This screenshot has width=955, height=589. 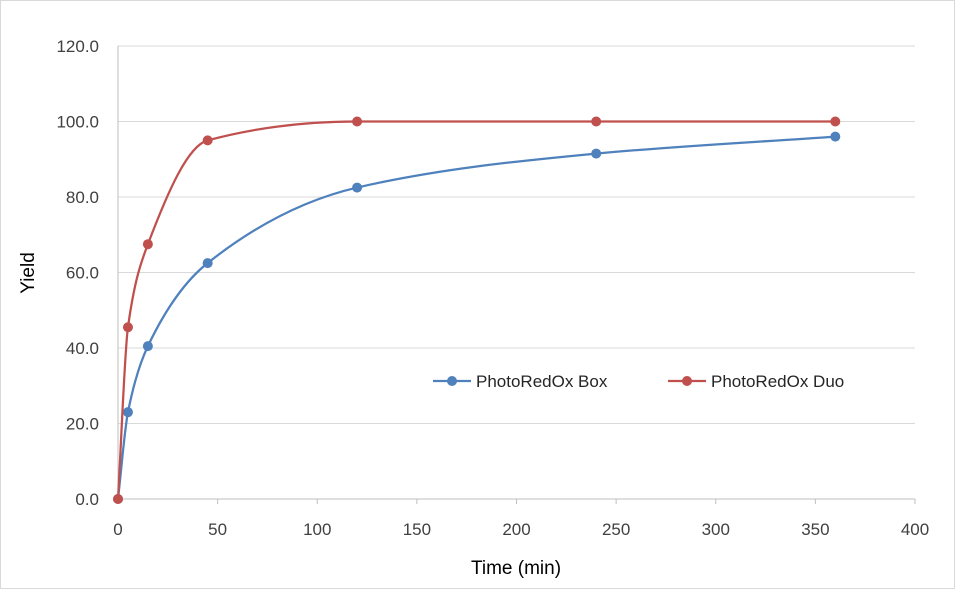 What do you see at coordinates (542, 381) in the screenshot?
I see `legend-label: PhotoRedOx Box` at bounding box center [542, 381].